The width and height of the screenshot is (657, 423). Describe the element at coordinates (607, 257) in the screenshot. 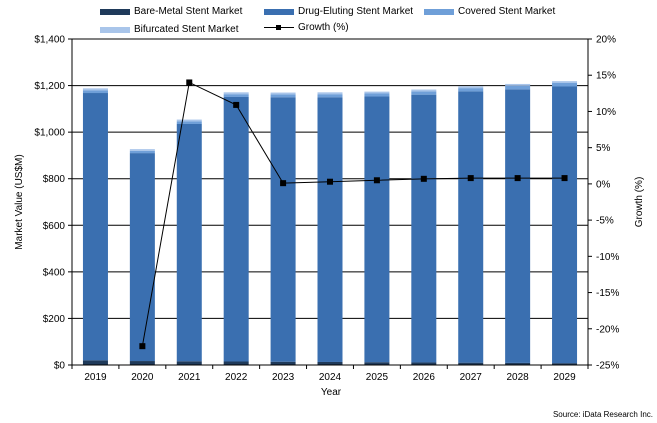

I see `y-right-tick-label: -10%` at that location.